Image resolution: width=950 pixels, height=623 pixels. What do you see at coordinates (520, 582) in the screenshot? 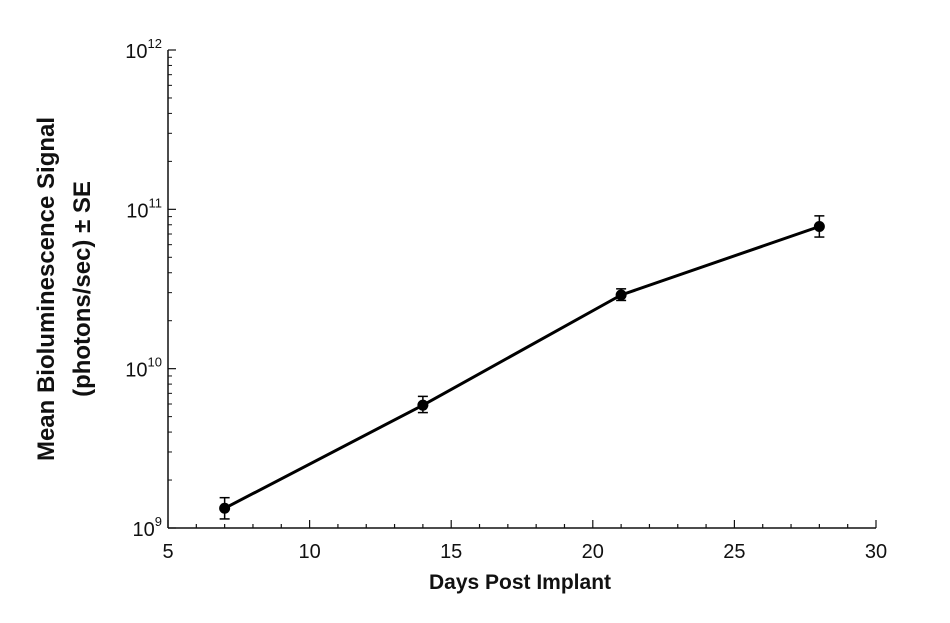
I see `x-axis-title: Days Post Implant` at bounding box center [520, 582].